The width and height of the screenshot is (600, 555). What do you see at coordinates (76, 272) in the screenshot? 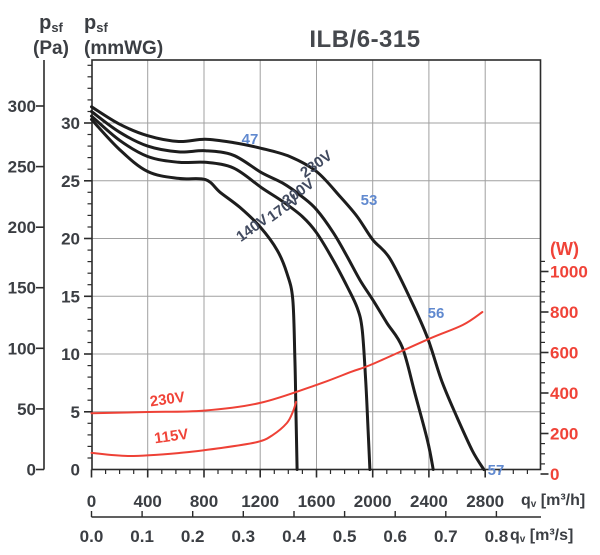
I see `mmwg-axis: 0 5 10 15 20 25 30` at bounding box center [76, 272].